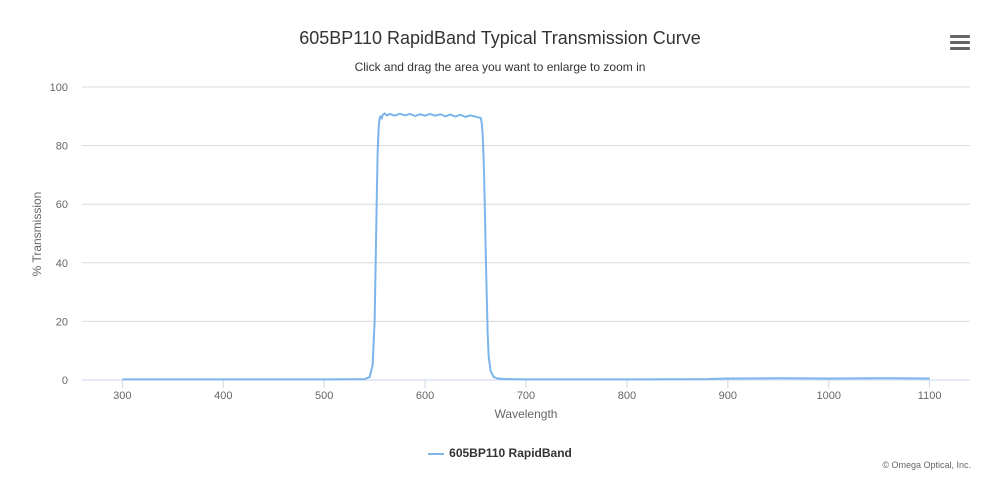  Describe the element at coordinates (526, 414) in the screenshot. I see `x-axis-label: Wavelength` at that location.